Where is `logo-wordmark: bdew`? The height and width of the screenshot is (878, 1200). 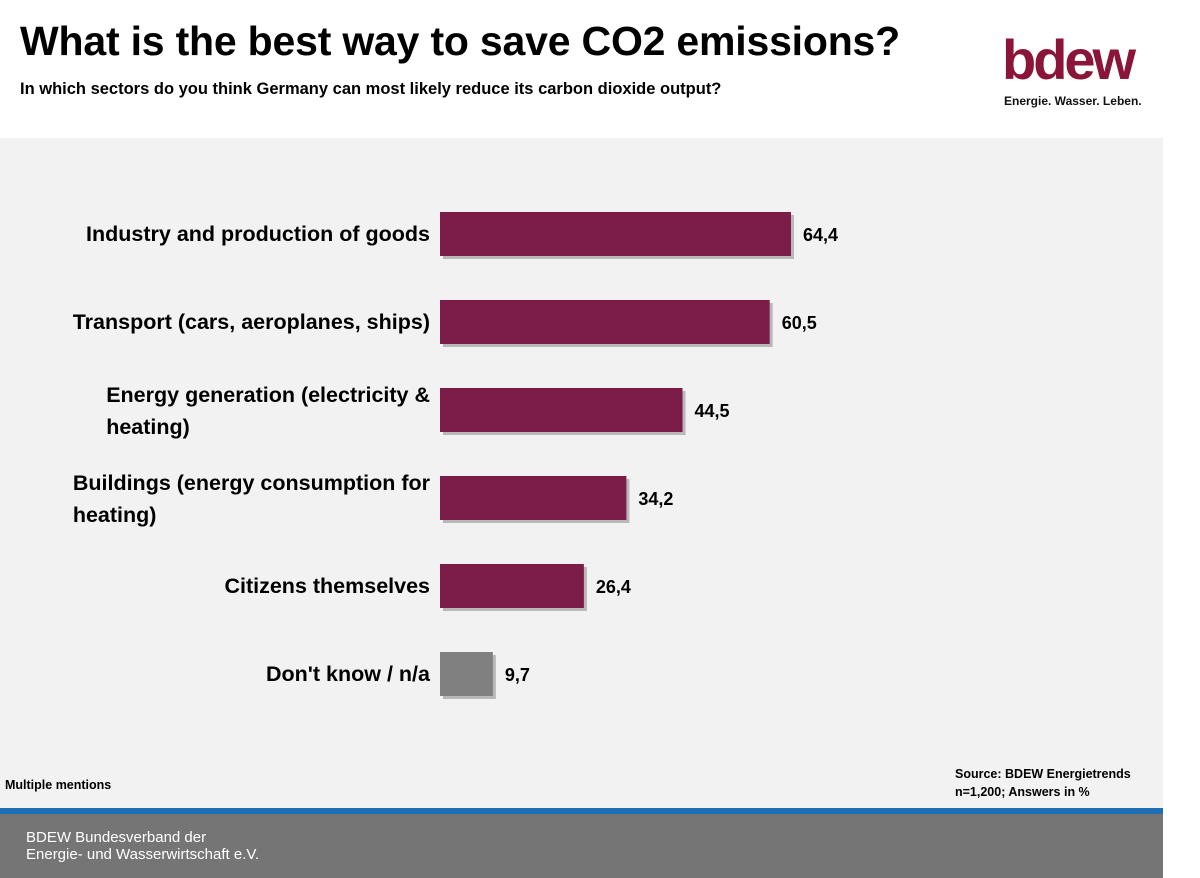
logo-wordmark: bdew is located at coordinates (1069, 59).